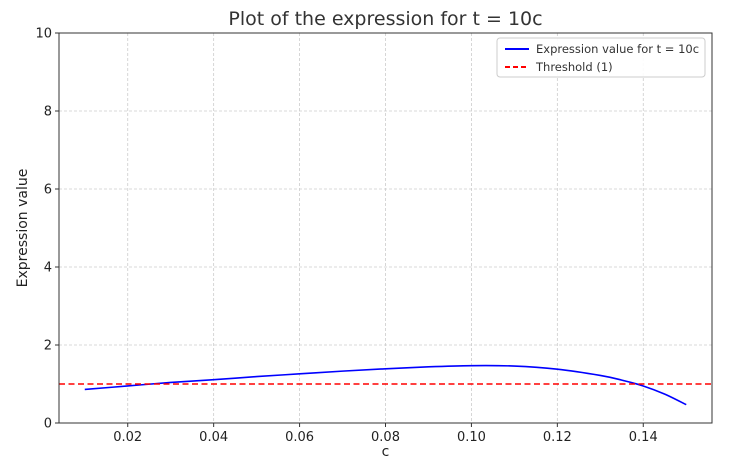 Image resolution: width=743 pixels, height=463 pixels. Describe the element at coordinates (48, 268) in the screenshot. I see `y-tick-label: 4` at that location.